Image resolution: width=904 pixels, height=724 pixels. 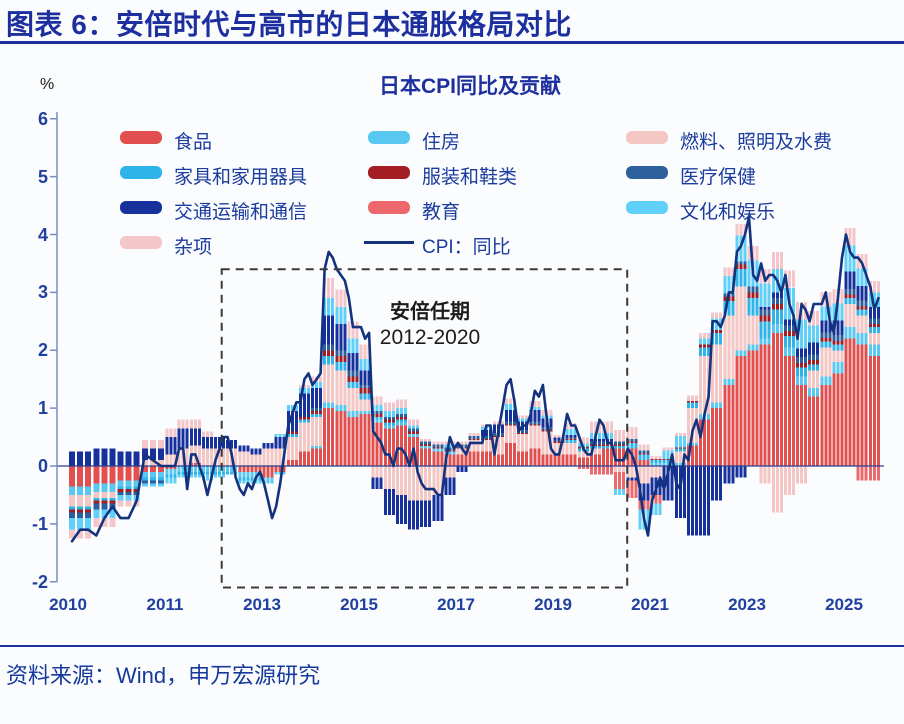 What do you see at coordinates (42, 466) in the screenshot?
I see `y-tick-0: 0` at bounding box center [42, 466].